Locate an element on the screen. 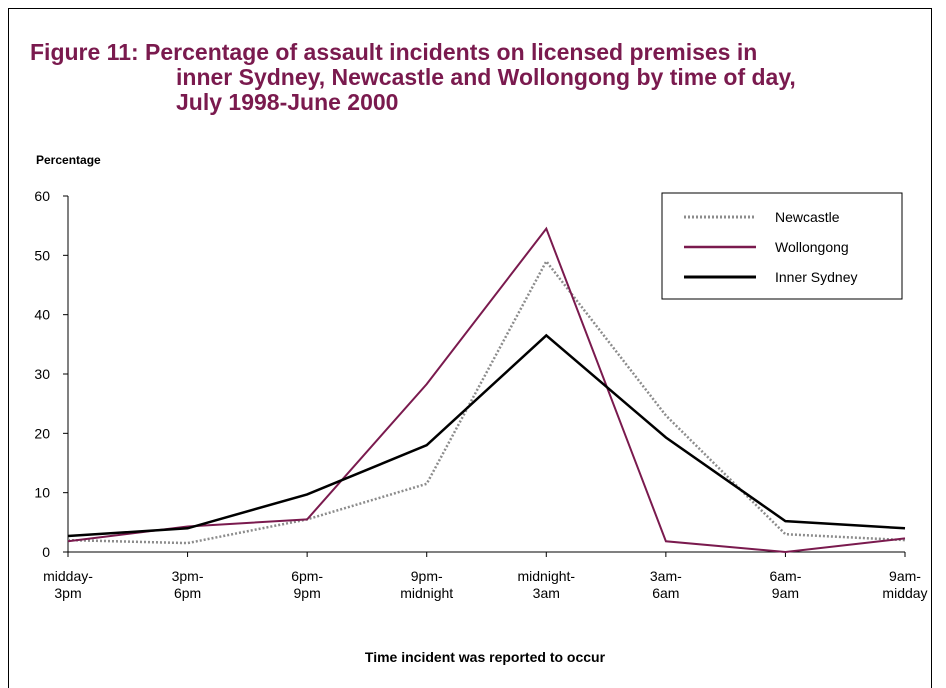 This screenshot has width=946, height=688. y-tick-label: 30 is located at coordinates (42, 374).